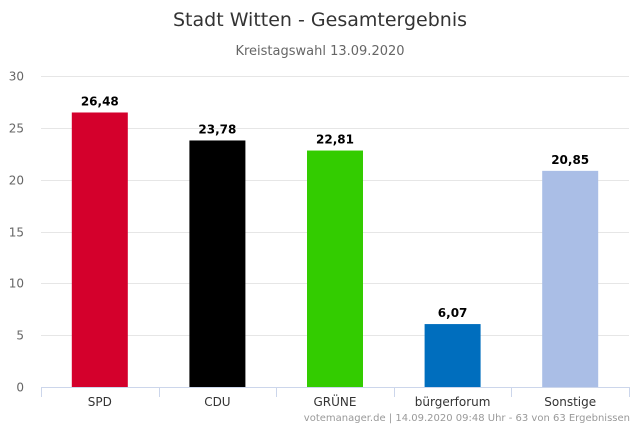 This screenshot has height=427, width=640. Describe the element at coordinates (16, 284) in the screenshot. I see `y-tick-label: 10` at that location.